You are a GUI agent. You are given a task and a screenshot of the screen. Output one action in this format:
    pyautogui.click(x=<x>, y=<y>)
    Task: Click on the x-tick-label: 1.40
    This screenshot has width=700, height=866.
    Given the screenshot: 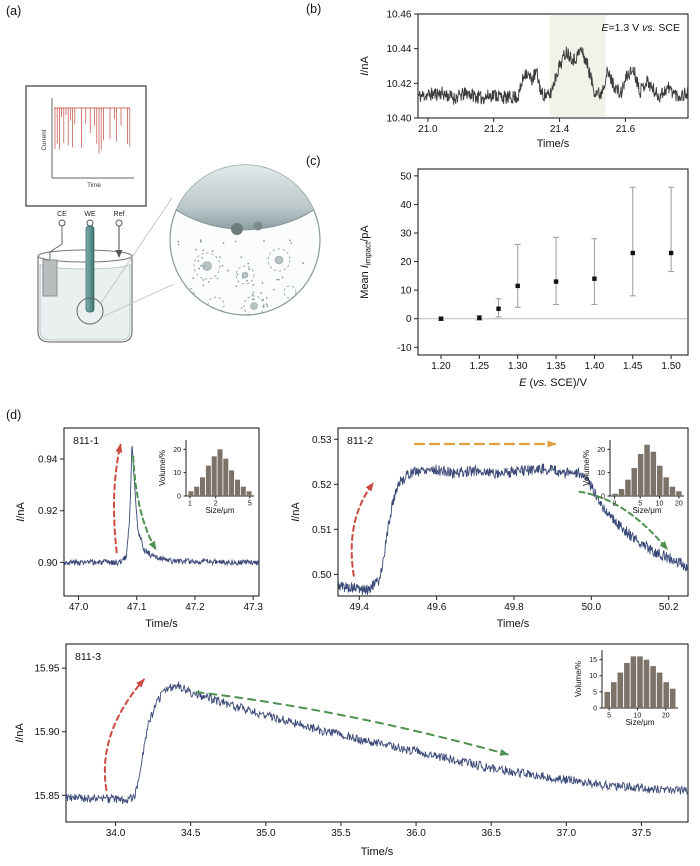 What is the action you would take?
    pyautogui.click(x=595, y=366)
    